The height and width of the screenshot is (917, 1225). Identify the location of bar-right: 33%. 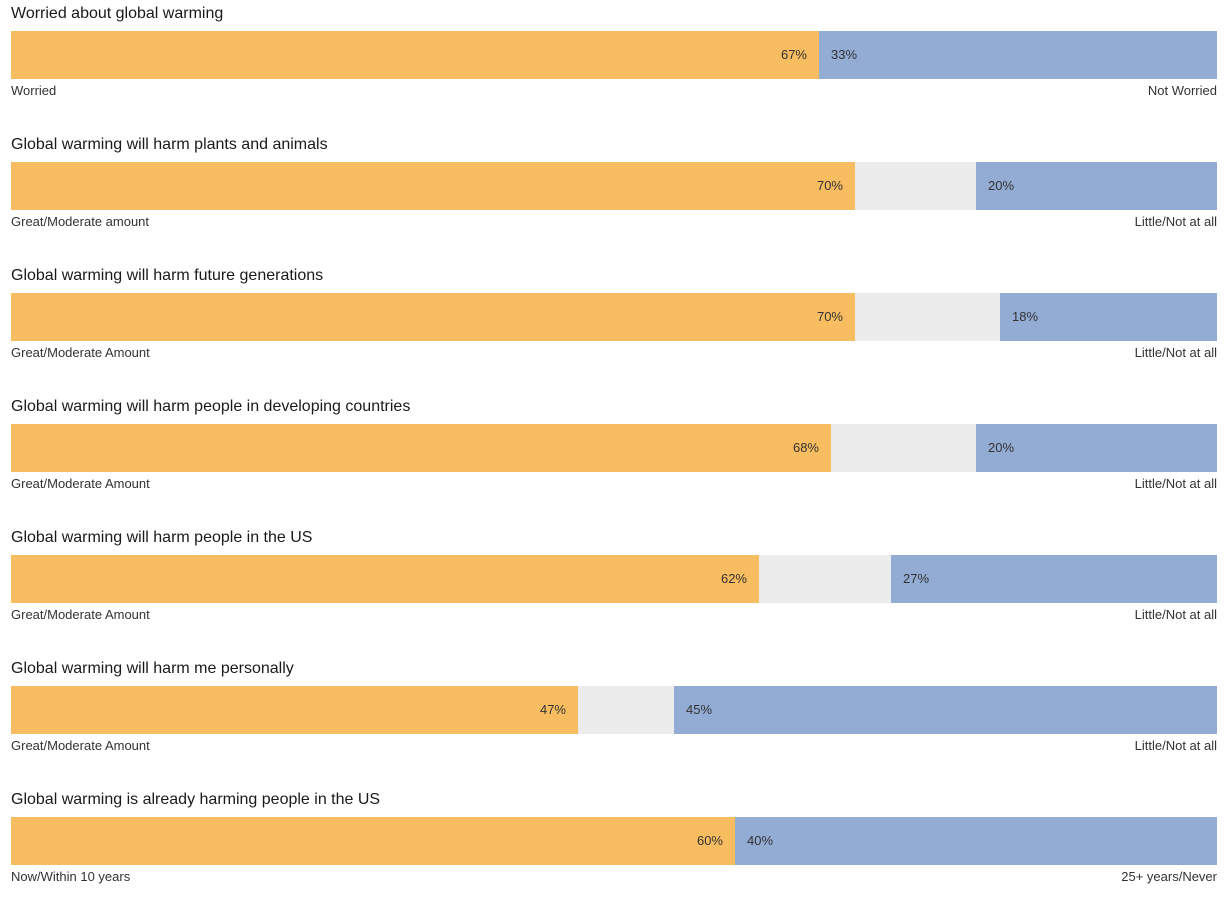
(1018, 55).